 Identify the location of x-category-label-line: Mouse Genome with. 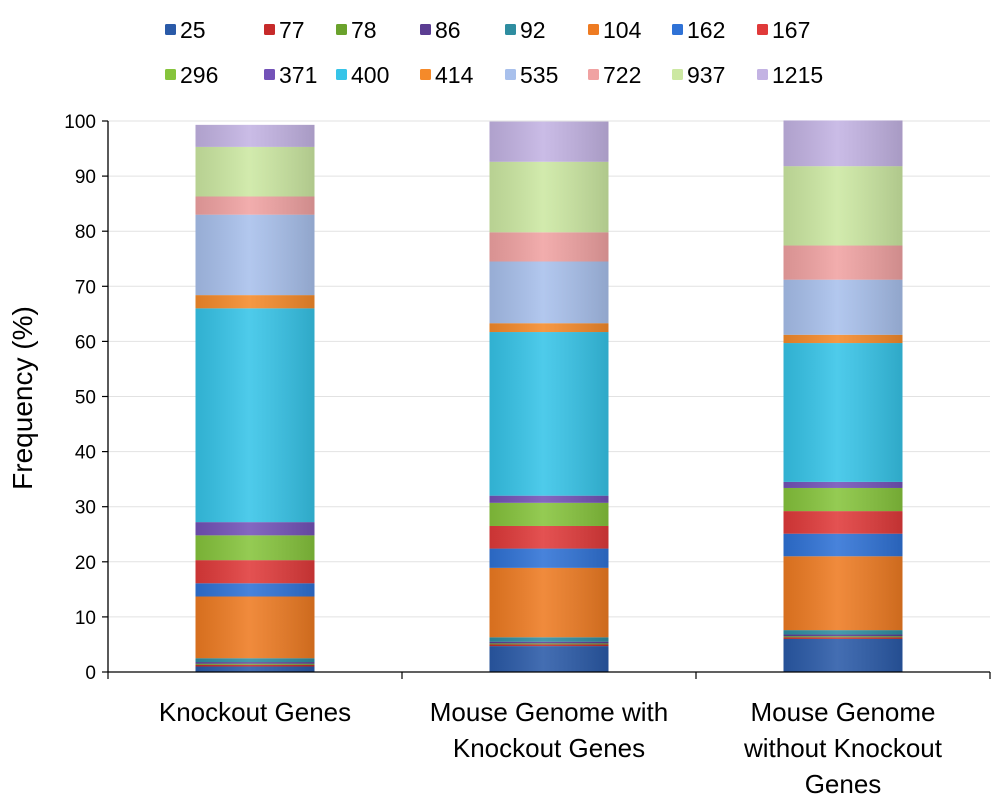
(549, 712).